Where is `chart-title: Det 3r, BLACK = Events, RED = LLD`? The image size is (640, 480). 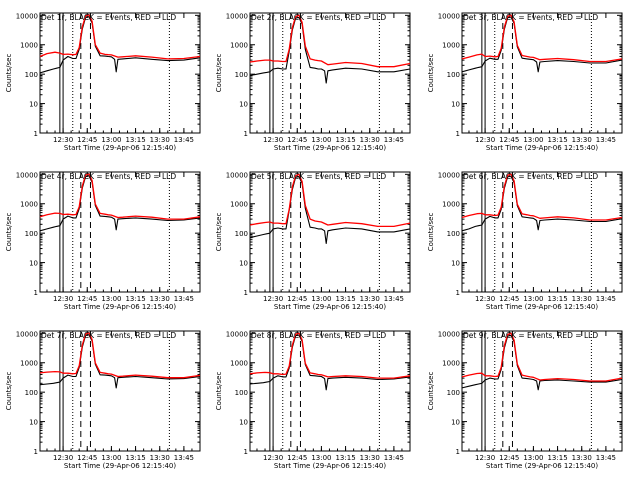 chart-title: Det 3r, BLACK = Events, RED = LLD is located at coordinates (530, 17).